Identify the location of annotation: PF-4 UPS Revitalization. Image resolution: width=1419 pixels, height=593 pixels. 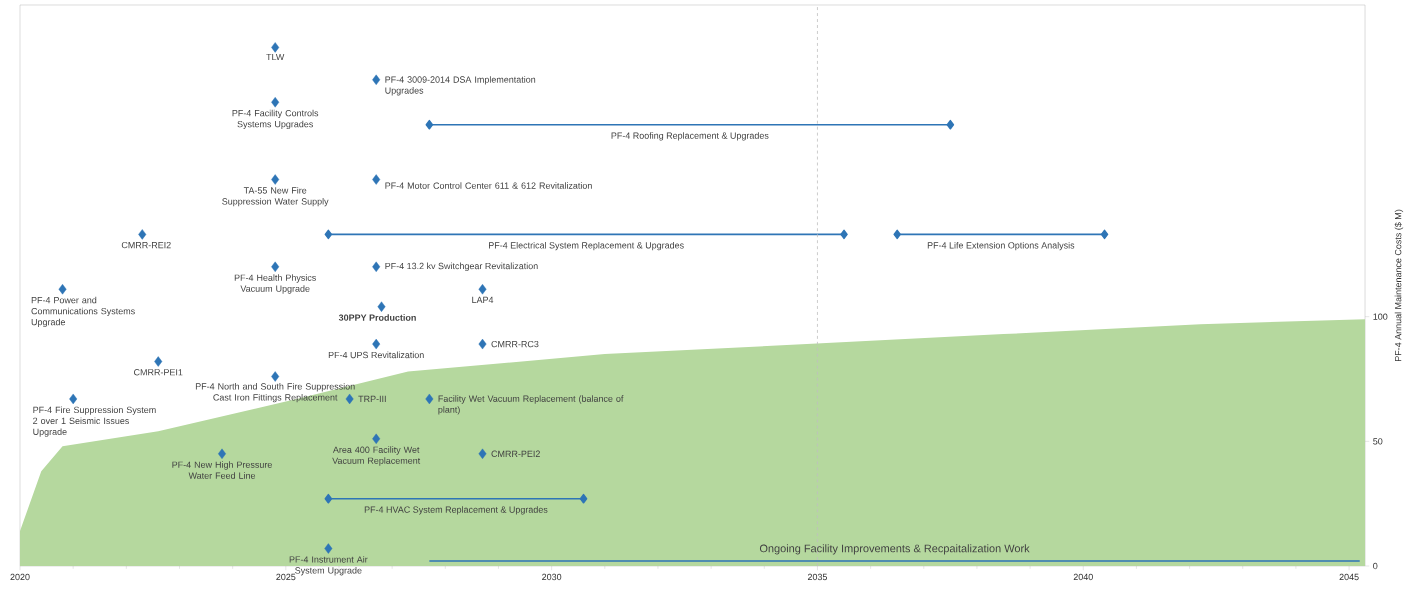
(376, 355).